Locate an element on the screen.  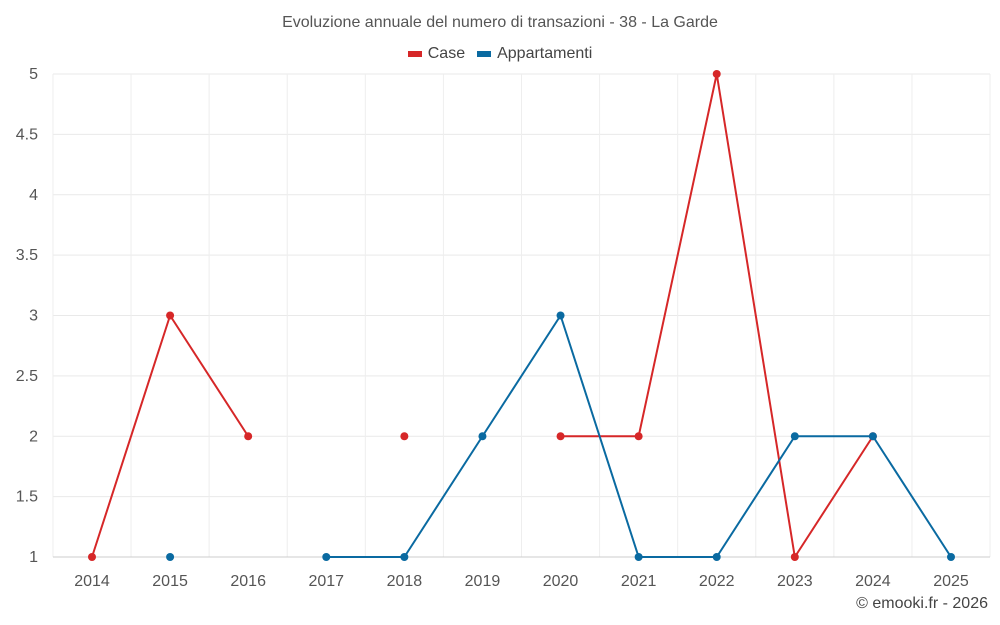
legend-item-case: Case is located at coordinates (436, 54).